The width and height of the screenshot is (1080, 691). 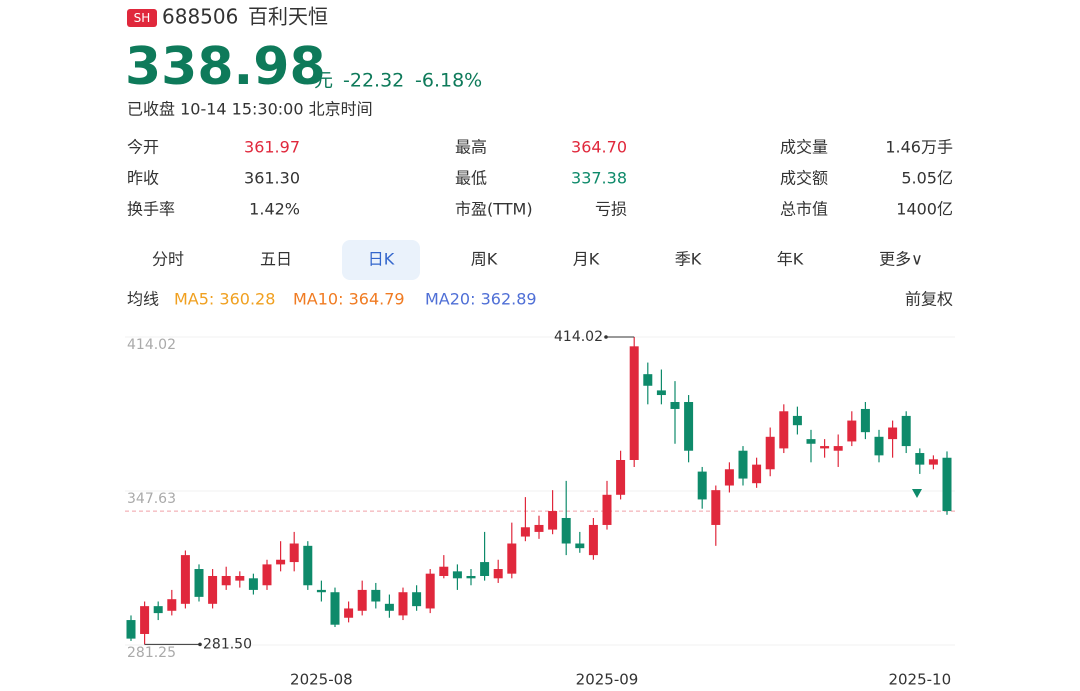 I want to click on x-tick-label: 2025-10, so click(x=919, y=680).